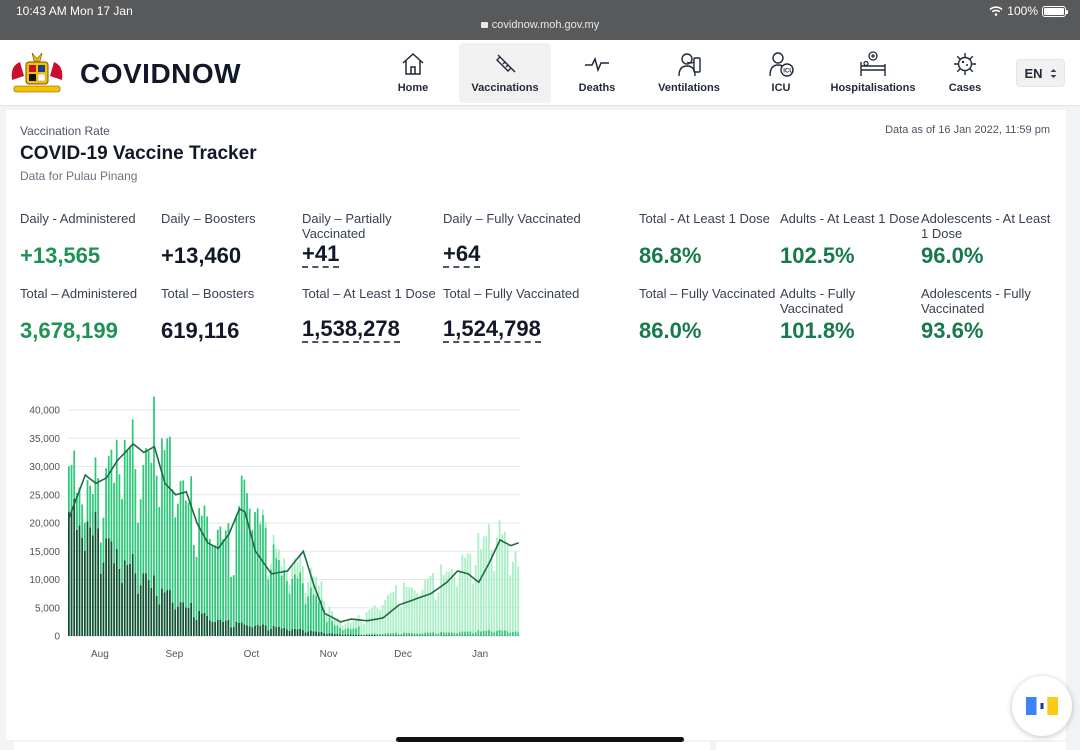 The image size is (1080, 750). I want to click on moving-average-line, so click(293, 532).